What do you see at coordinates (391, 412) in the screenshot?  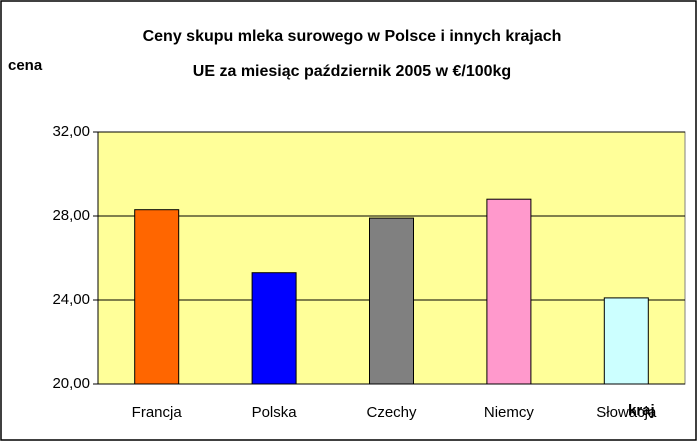 I see `x-tick-label: Czechy` at bounding box center [391, 412].